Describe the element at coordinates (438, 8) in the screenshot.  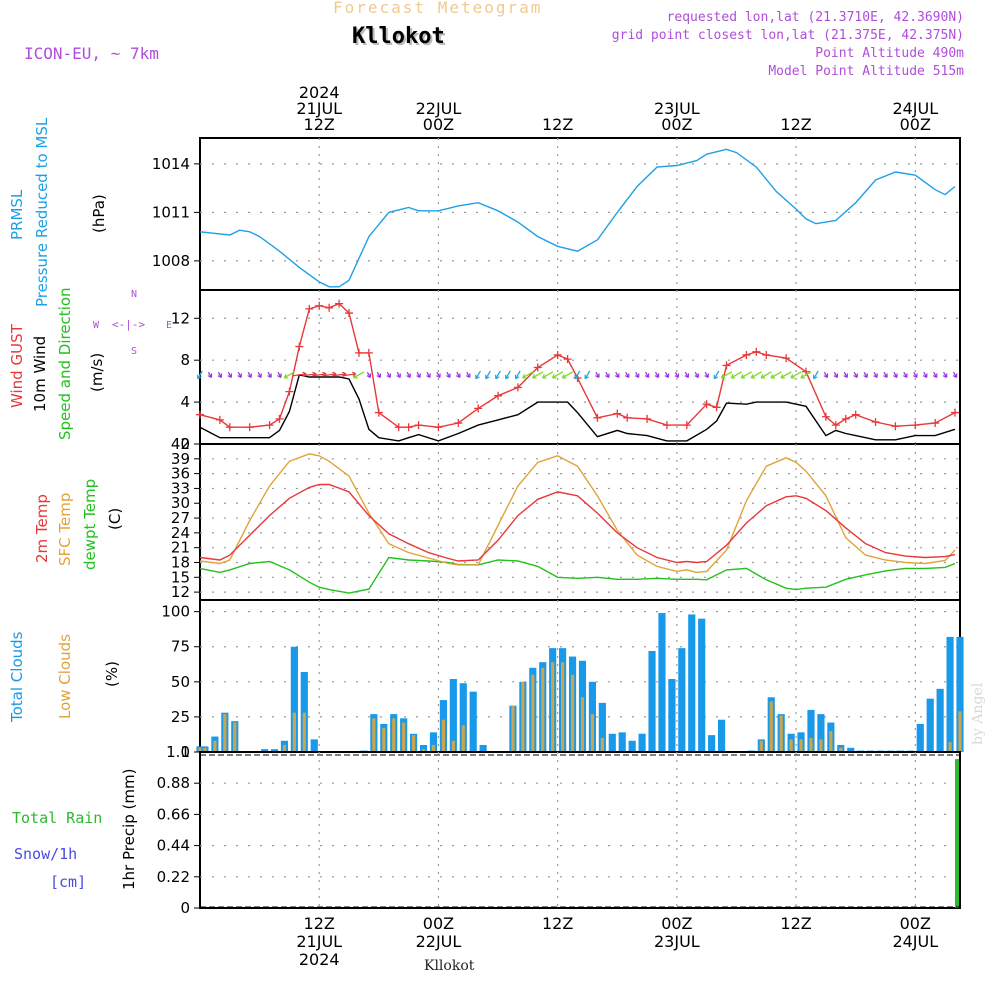
I see `chart-title: Forecast Meteogram` at that location.